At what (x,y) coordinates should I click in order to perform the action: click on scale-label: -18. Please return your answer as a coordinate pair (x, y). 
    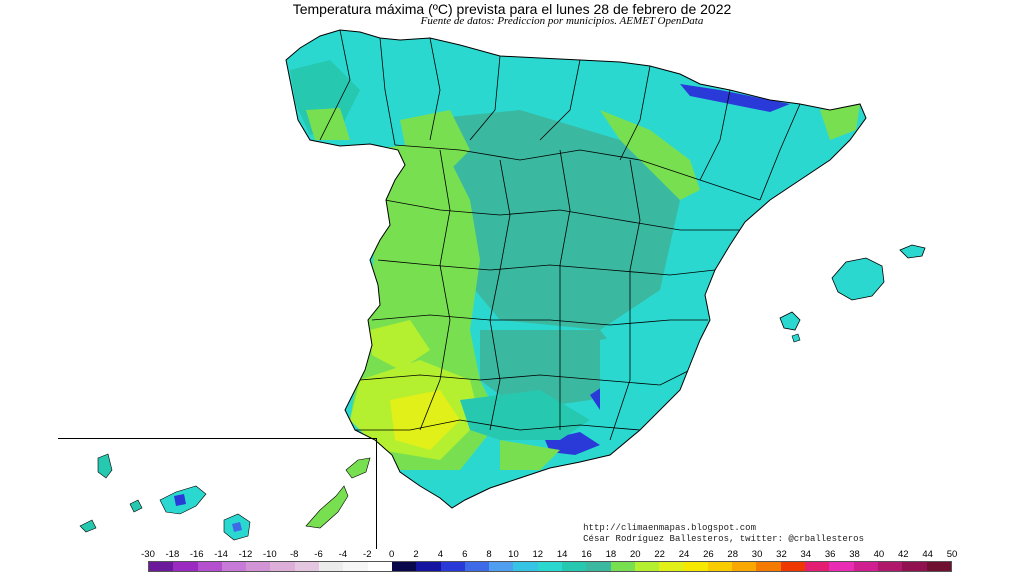
    Looking at the image, I should click on (172, 554).